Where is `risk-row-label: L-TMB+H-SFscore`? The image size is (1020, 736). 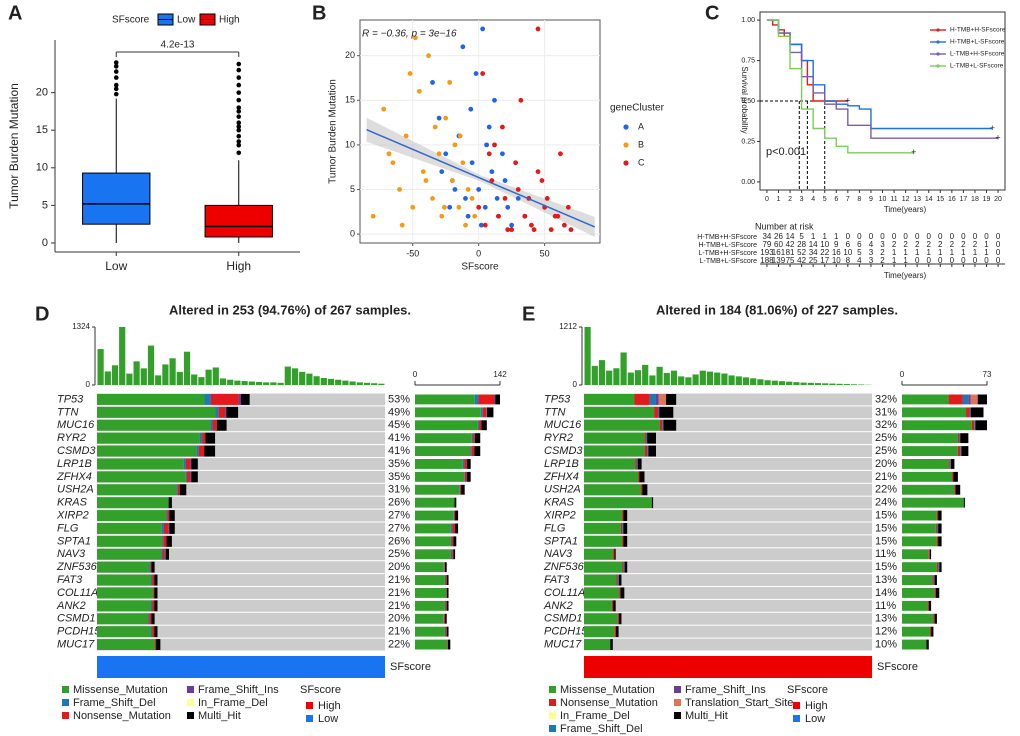 risk-row-label: L-TMB+H-SFscore is located at coordinates (727, 253).